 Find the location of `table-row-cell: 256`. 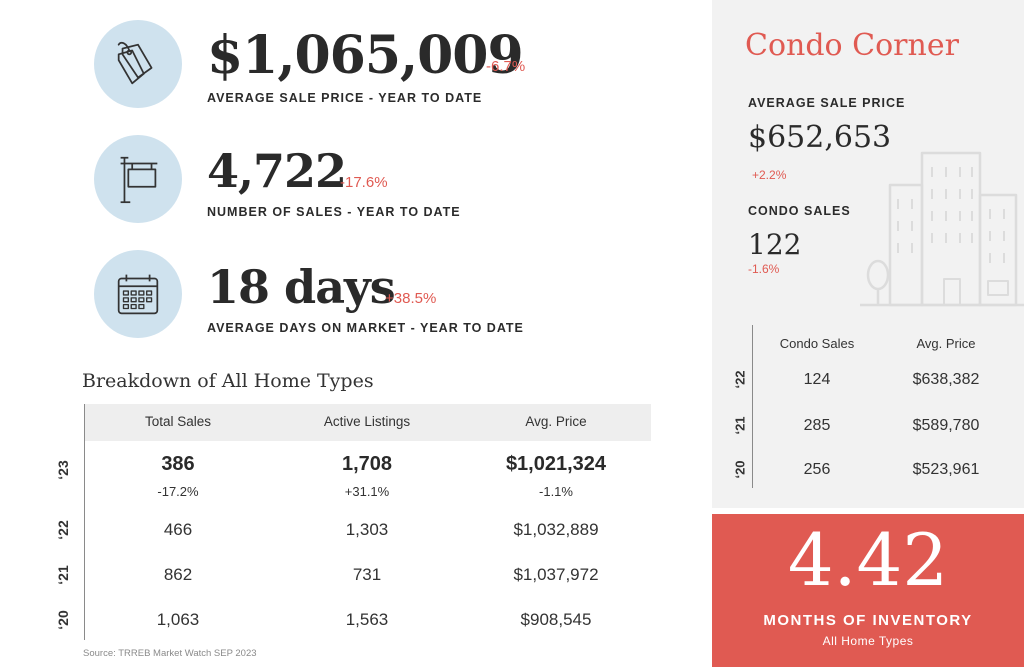

table-row-cell: 256 is located at coordinates (817, 469).